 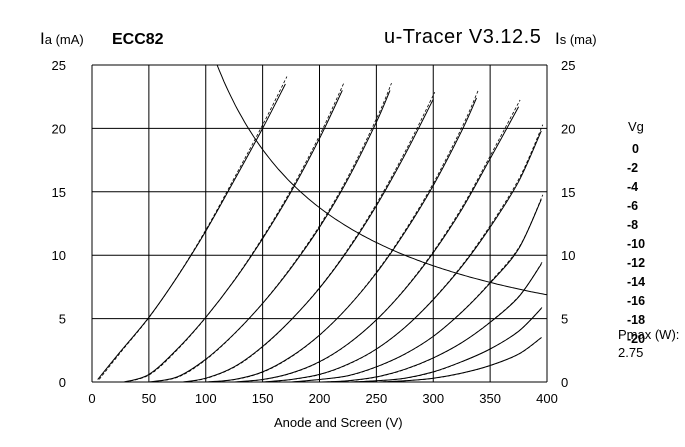 What do you see at coordinates (59, 65) in the screenshot?
I see `left-y-tick-label: 25` at bounding box center [59, 65].